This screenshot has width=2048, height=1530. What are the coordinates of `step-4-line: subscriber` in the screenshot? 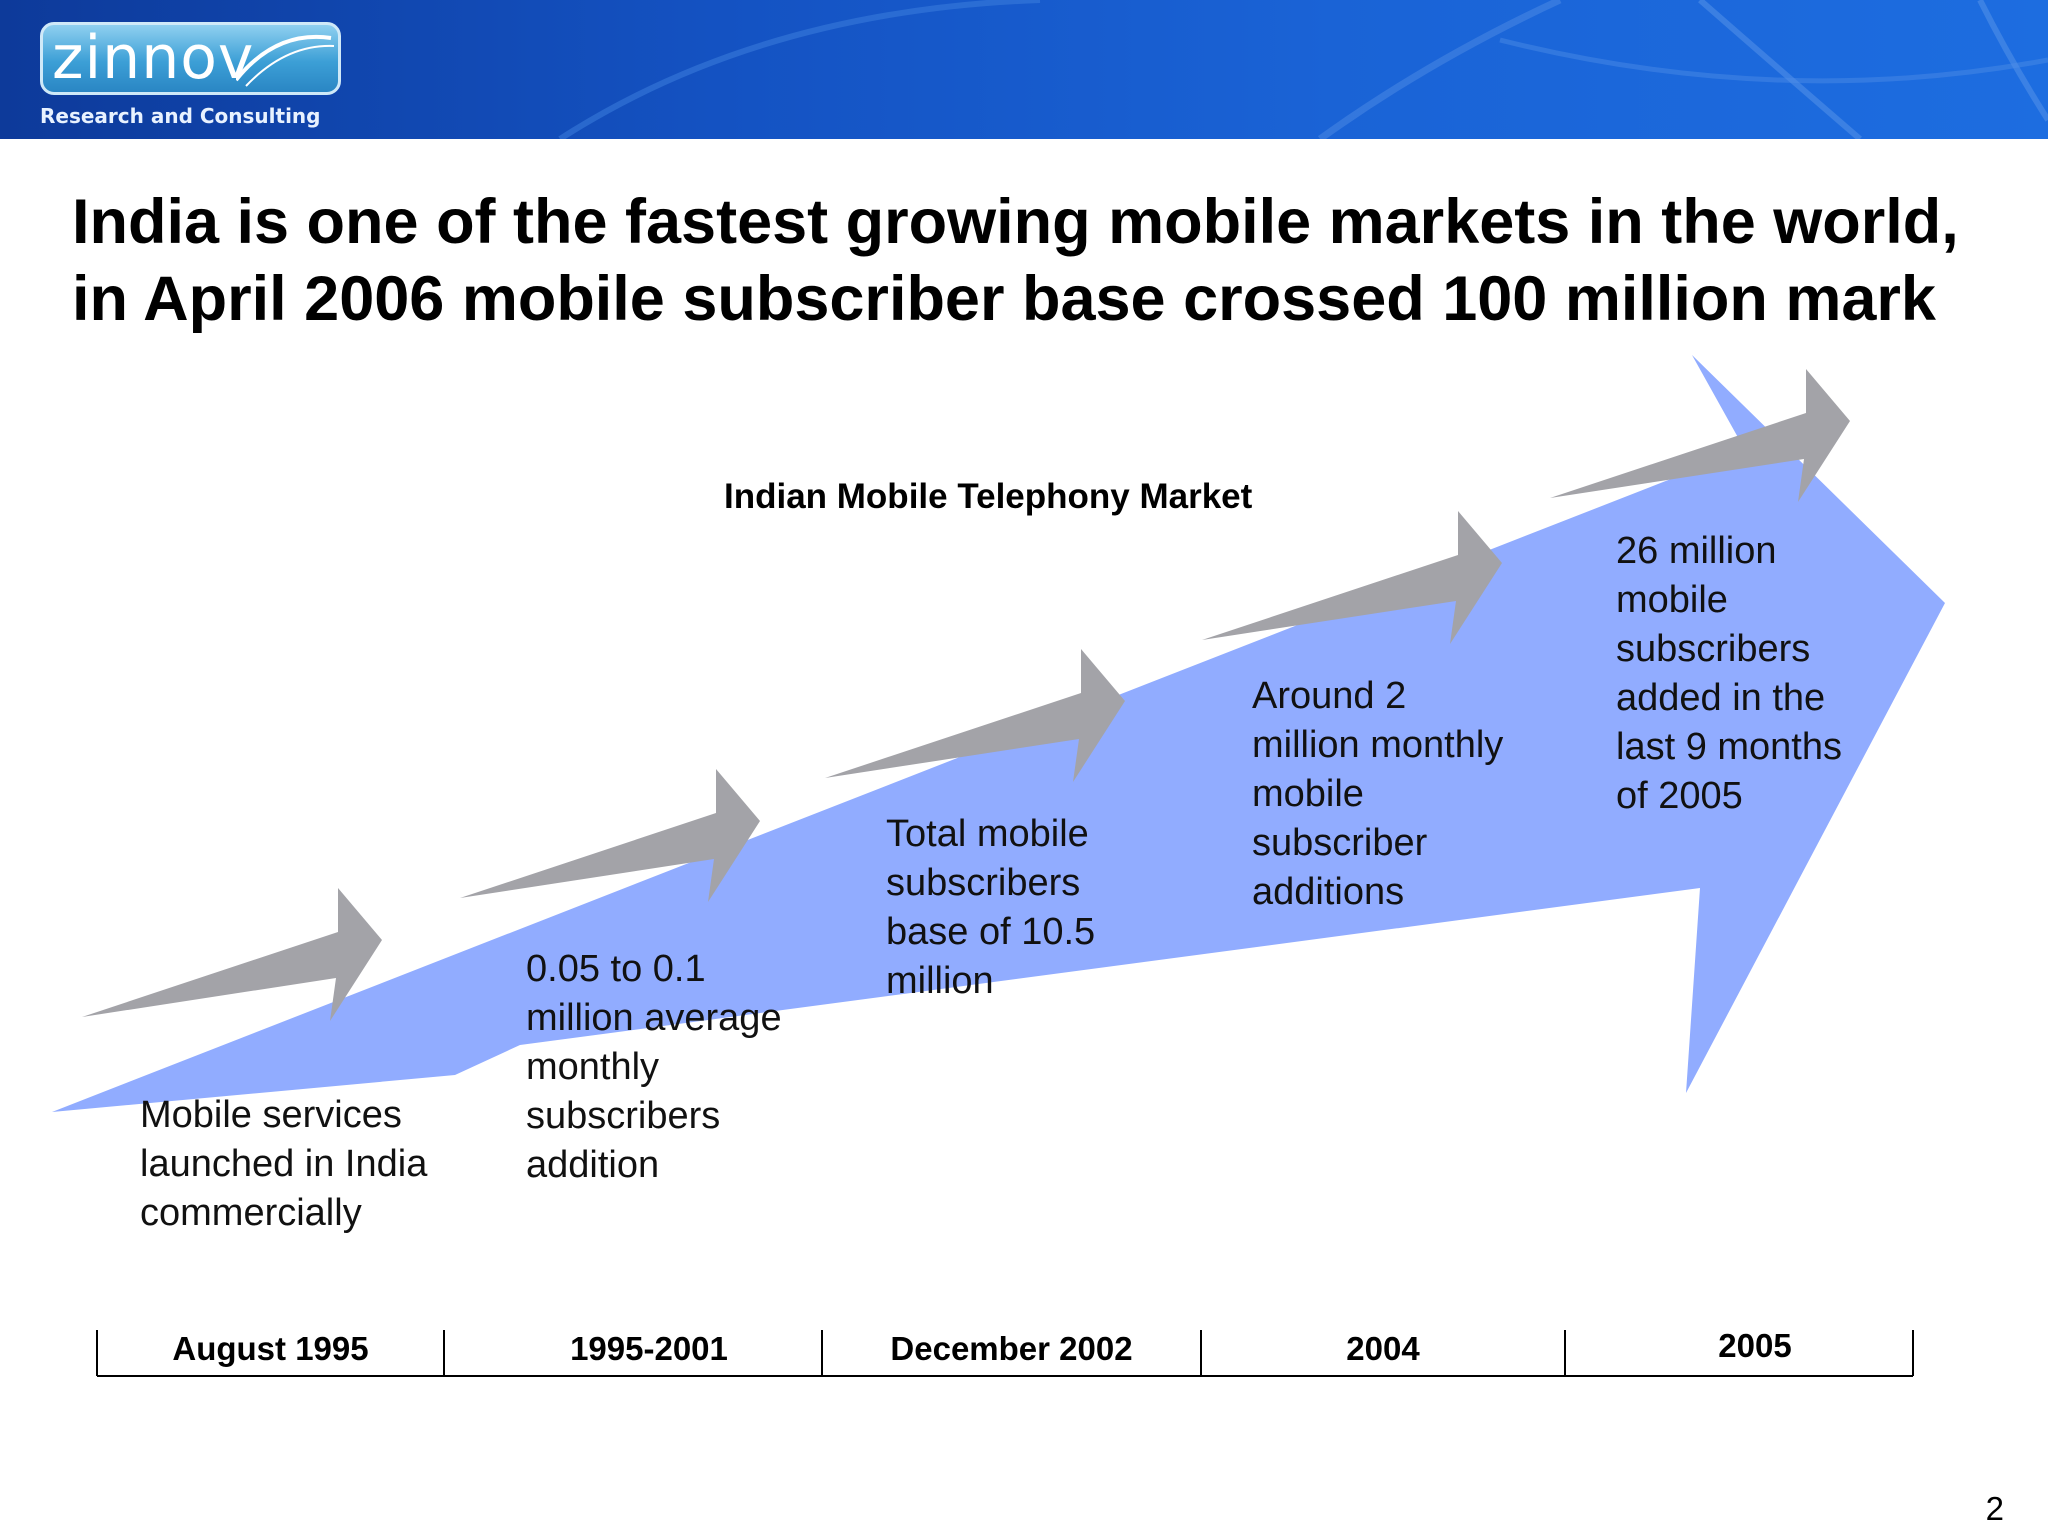 It's located at (1340, 843).